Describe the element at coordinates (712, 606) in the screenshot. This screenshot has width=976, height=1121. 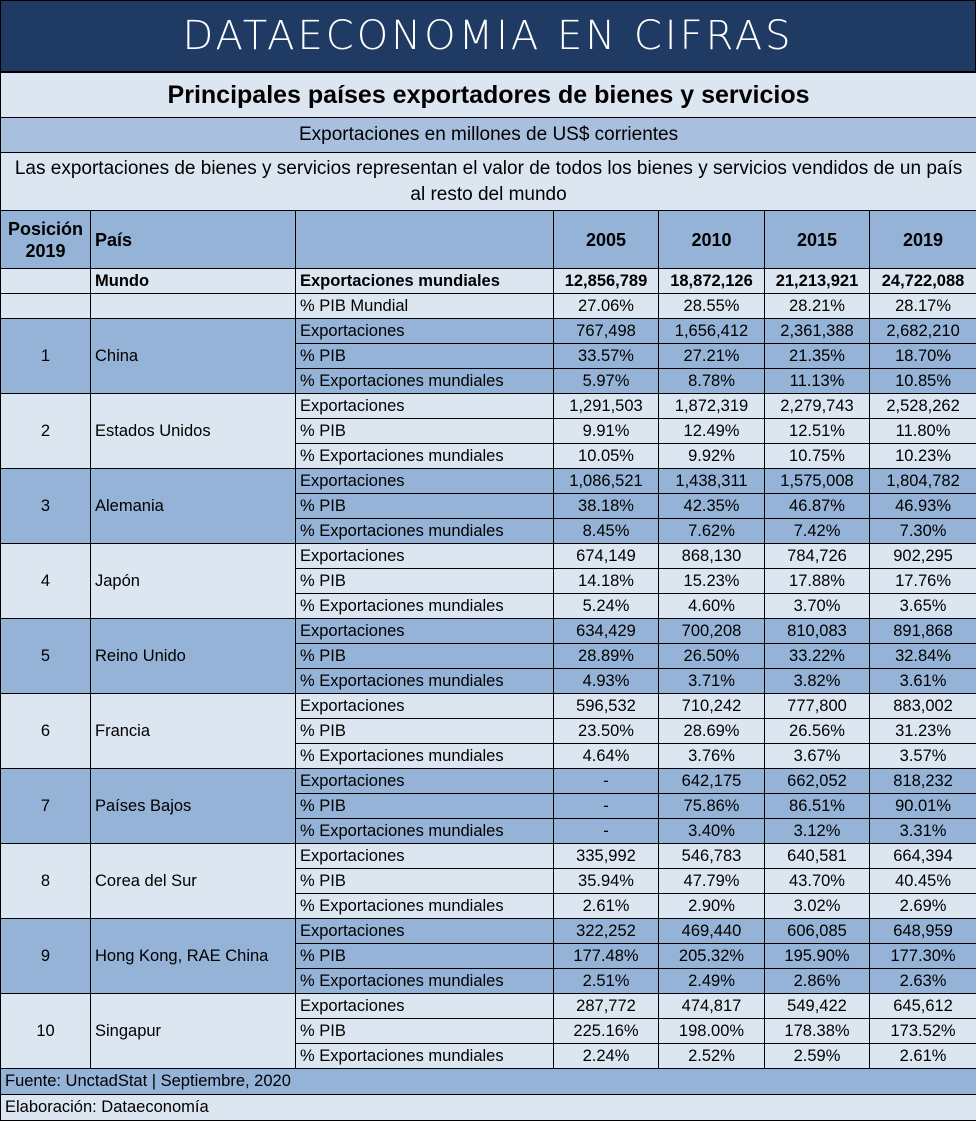
I see `metric-value: 4.60%` at that location.